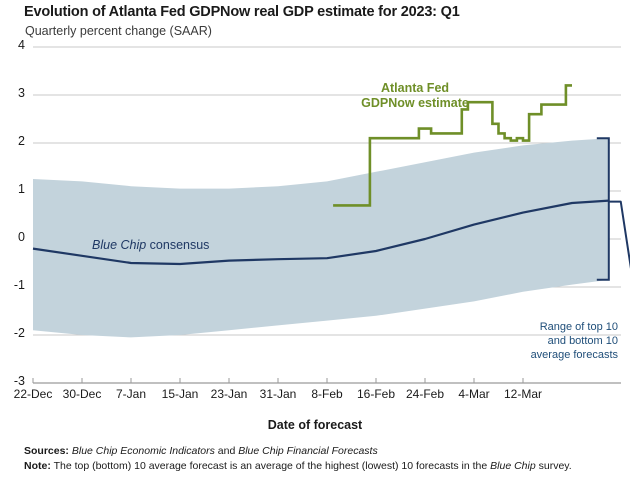 The width and height of the screenshot is (630, 477). What do you see at coordinates (315, 425) in the screenshot?
I see `x-axis-title: Date of forecast` at bounding box center [315, 425].